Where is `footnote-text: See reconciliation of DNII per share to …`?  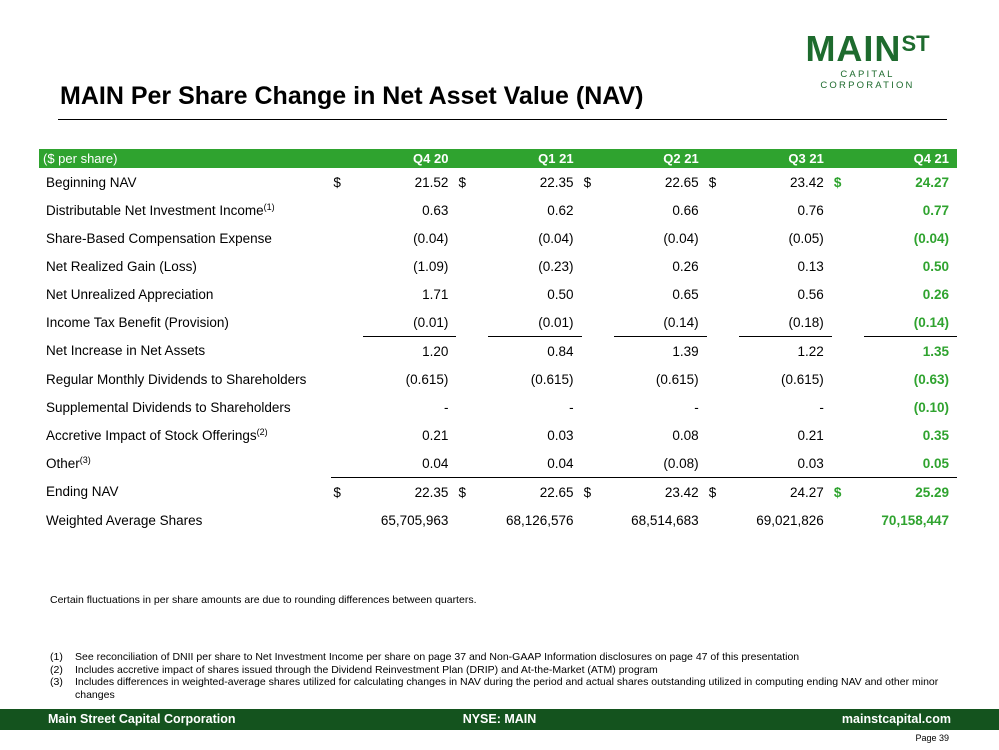 footnote-text: See reconciliation of DNII per share to … is located at coordinates (437, 657).